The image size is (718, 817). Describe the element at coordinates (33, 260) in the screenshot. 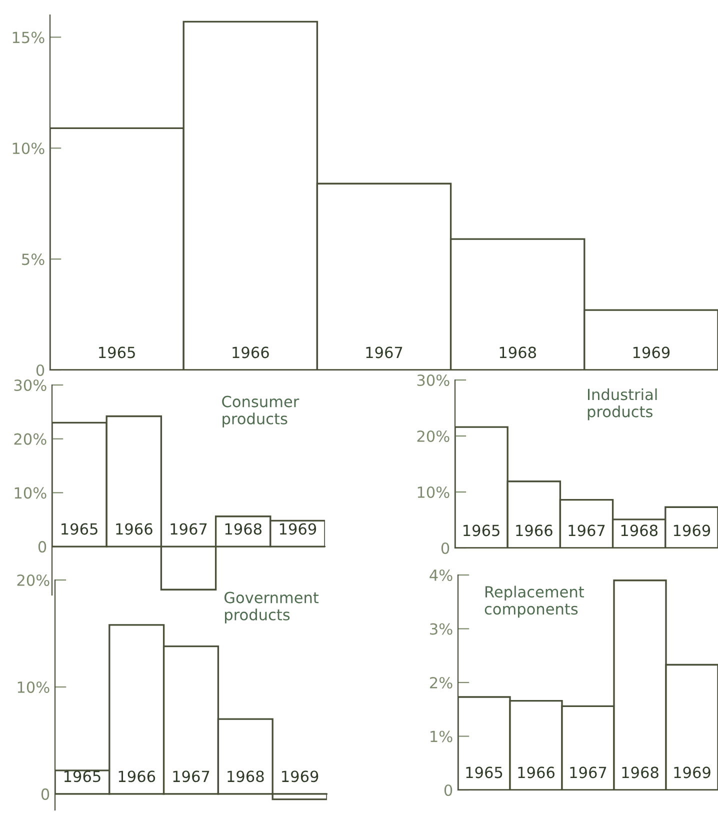

I see `y-tick-label: 5%` at that location.